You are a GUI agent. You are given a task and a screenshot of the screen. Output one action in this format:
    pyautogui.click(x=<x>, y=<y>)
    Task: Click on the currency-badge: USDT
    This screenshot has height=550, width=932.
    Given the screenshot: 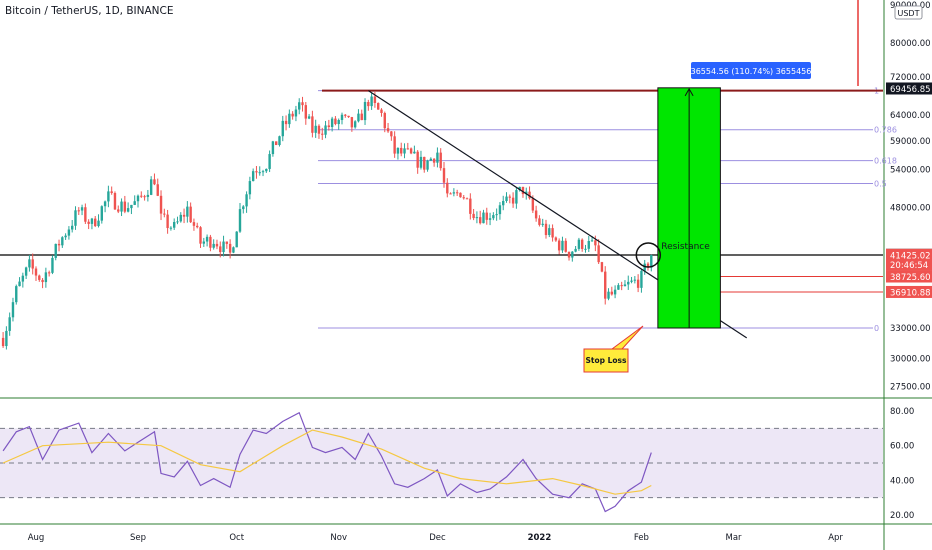 What is the action you would take?
    pyautogui.click(x=908, y=12)
    